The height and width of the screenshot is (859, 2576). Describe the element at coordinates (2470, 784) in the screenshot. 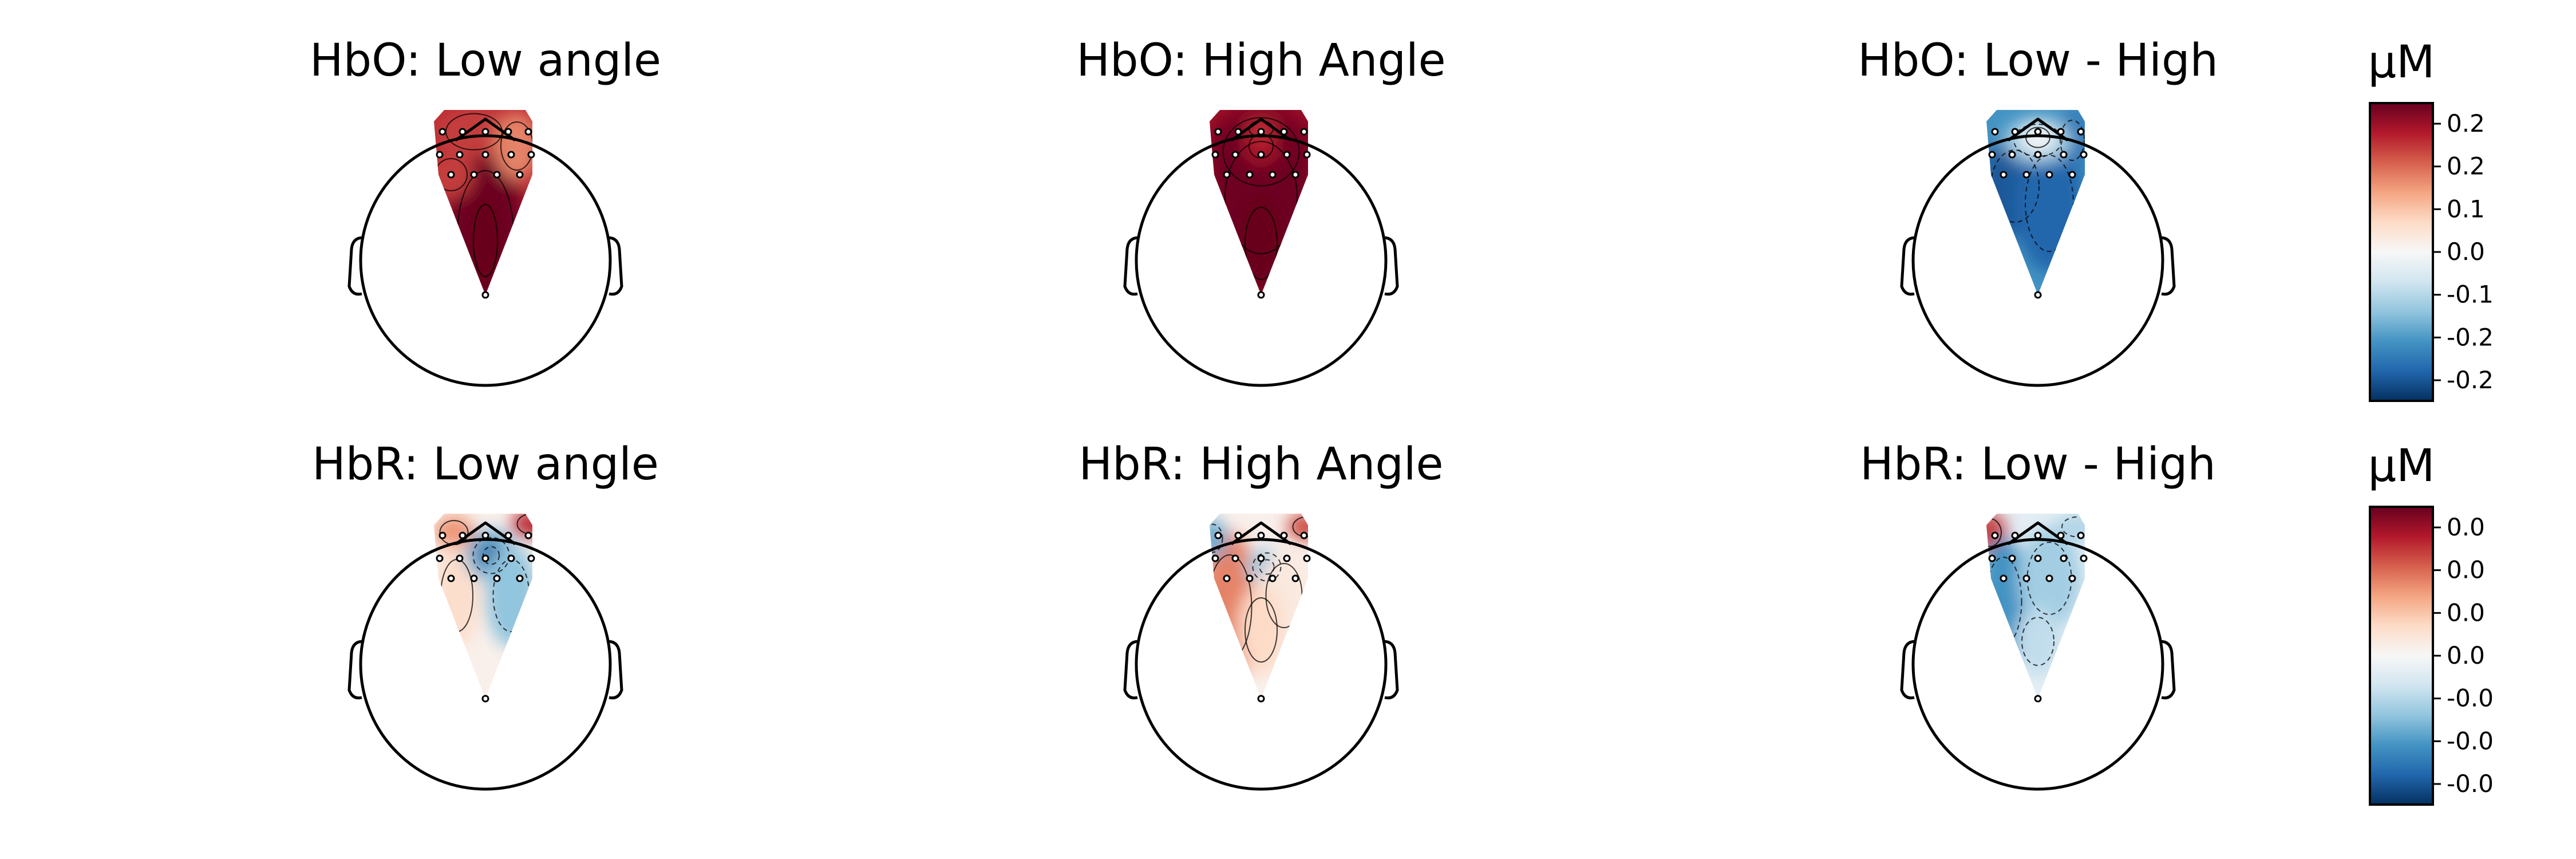

I see `colorbar-tick-label: -0.0` at that location.